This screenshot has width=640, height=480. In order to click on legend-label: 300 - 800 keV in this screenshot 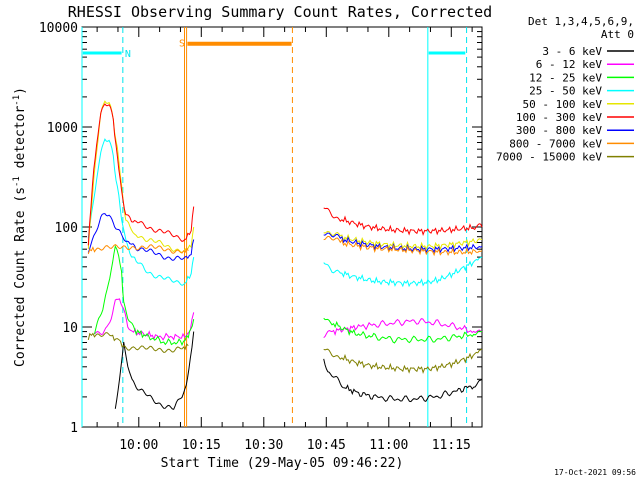, I will do `click(559, 130)`.